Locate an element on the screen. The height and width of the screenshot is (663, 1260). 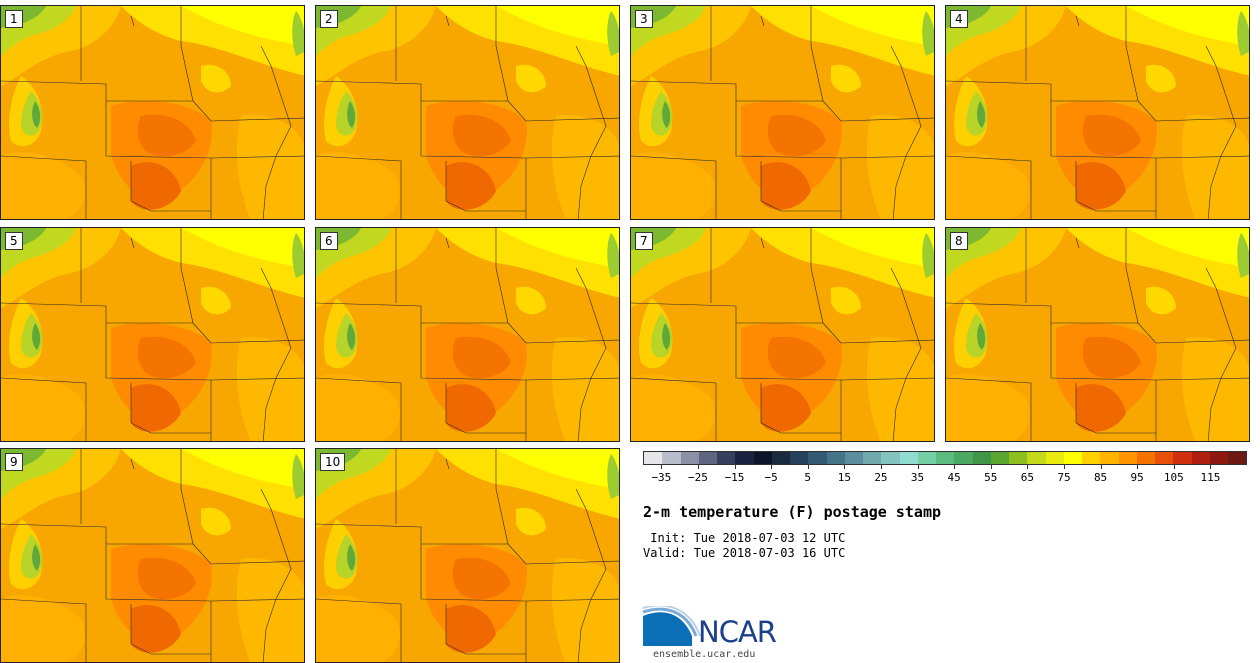
colorbar-tick-label: 105 is located at coordinates (1173, 477).